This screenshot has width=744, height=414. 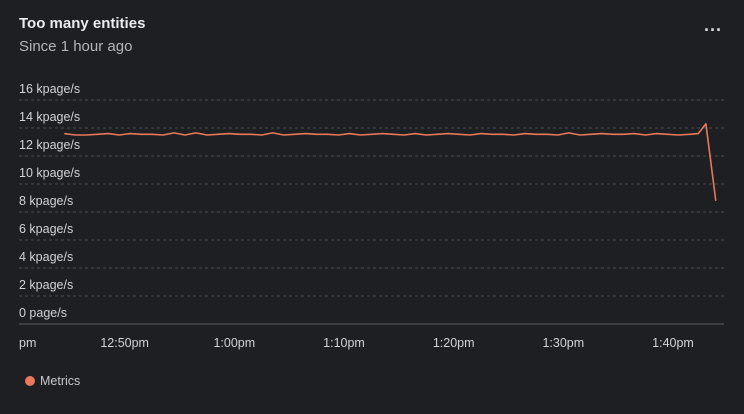 What do you see at coordinates (49, 89) in the screenshot?
I see `y-tick-label: 16 kpage/s` at bounding box center [49, 89].